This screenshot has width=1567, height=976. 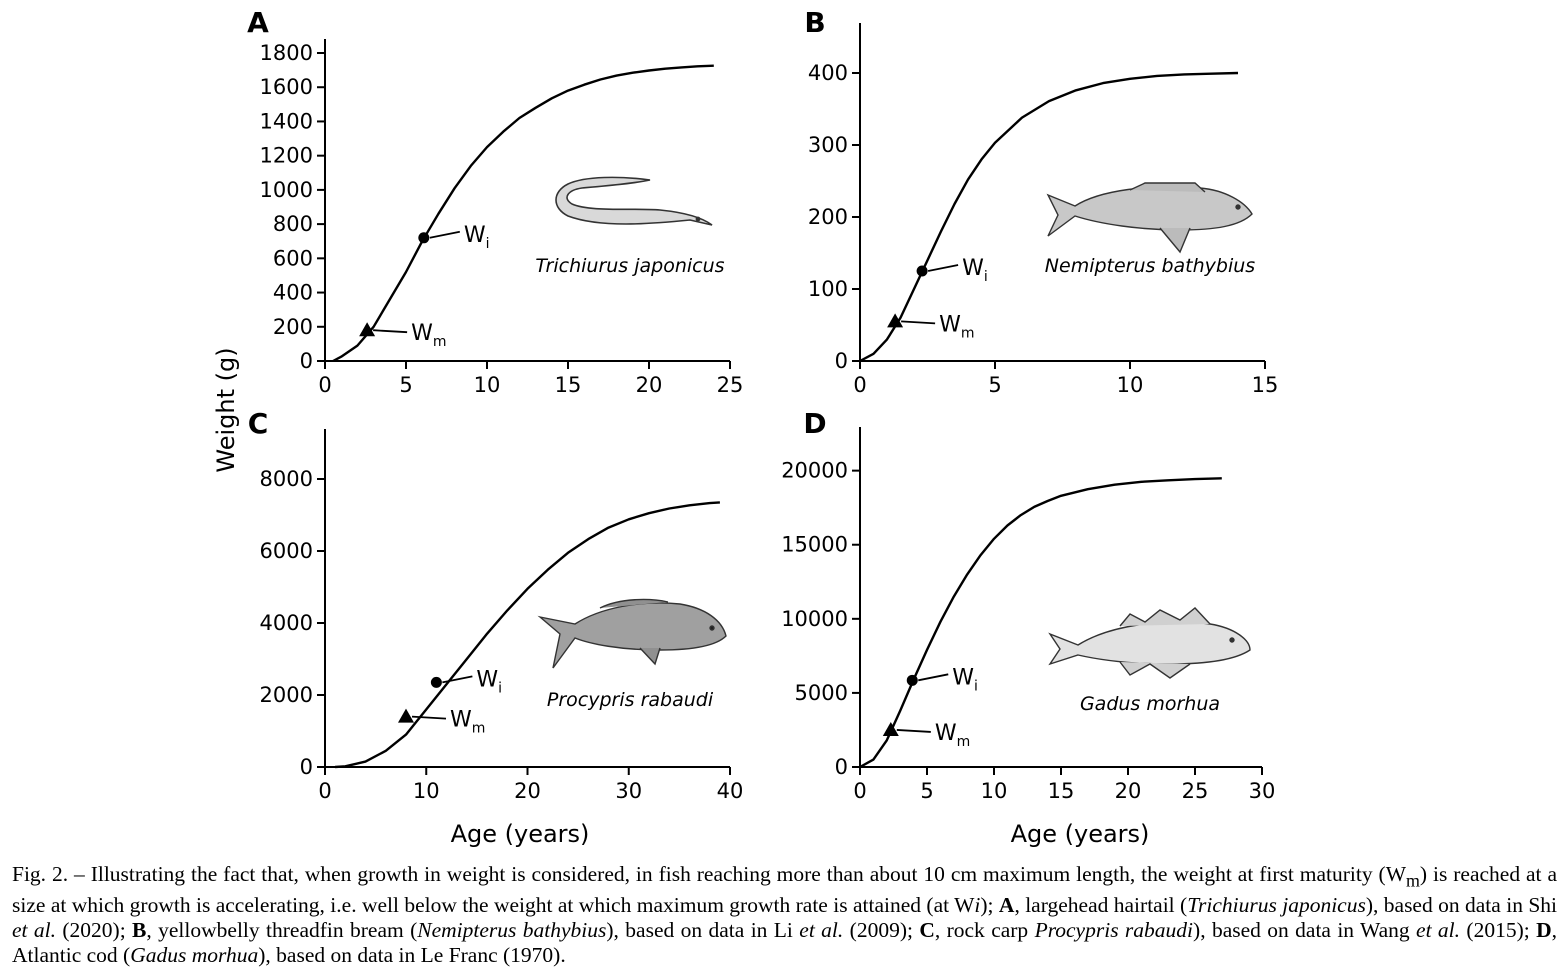 I want to click on x-tick-label-b: 15, so click(x=1265, y=385).